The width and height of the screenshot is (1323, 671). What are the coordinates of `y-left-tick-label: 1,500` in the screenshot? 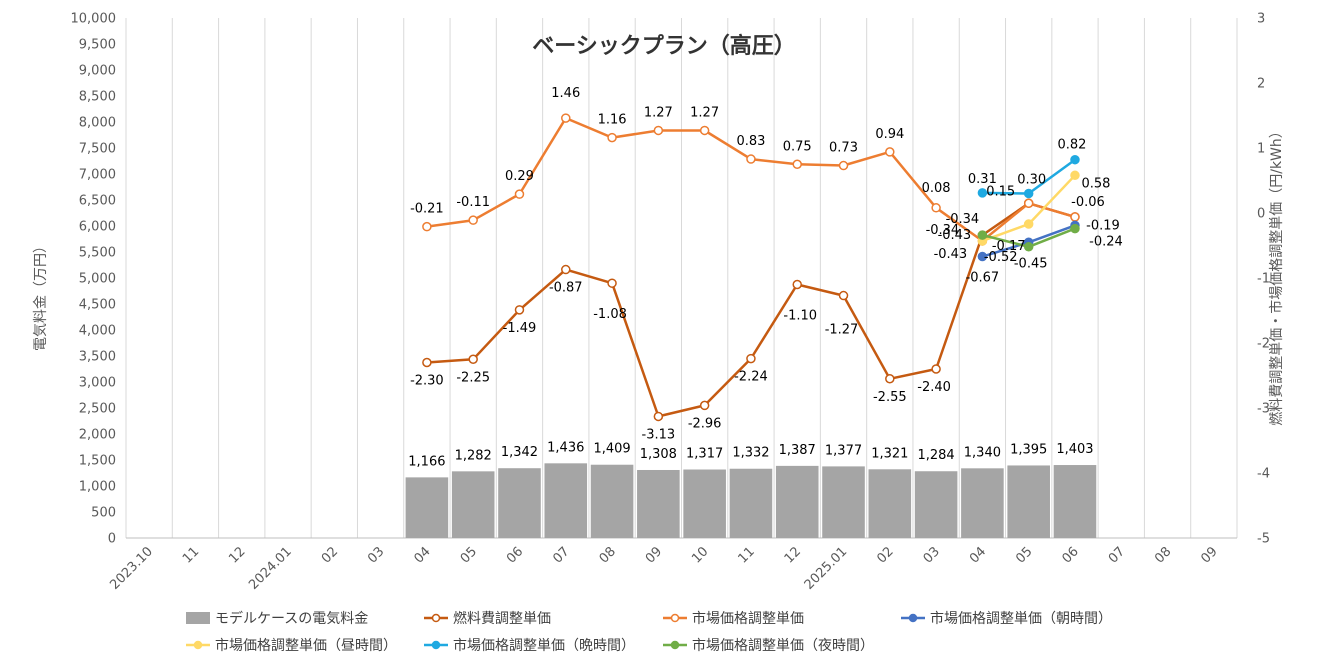 It's located at (97, 461).